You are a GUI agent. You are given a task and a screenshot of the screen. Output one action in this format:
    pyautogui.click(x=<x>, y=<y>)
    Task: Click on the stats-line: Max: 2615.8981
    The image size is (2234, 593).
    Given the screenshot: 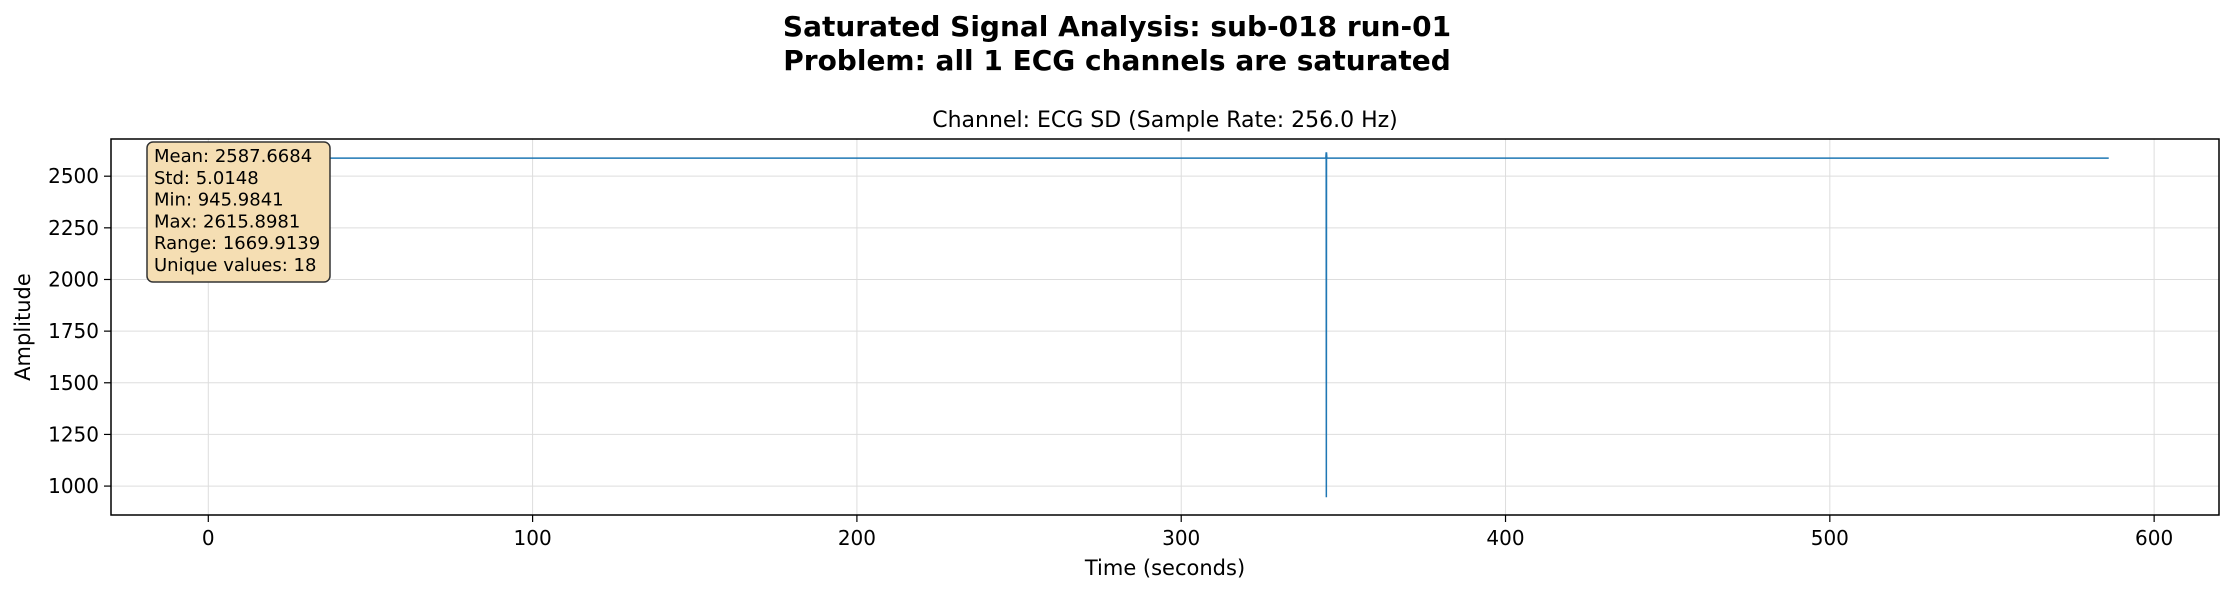 What is the action you would take?
    pyautogui.click(x=227, y=221)
    